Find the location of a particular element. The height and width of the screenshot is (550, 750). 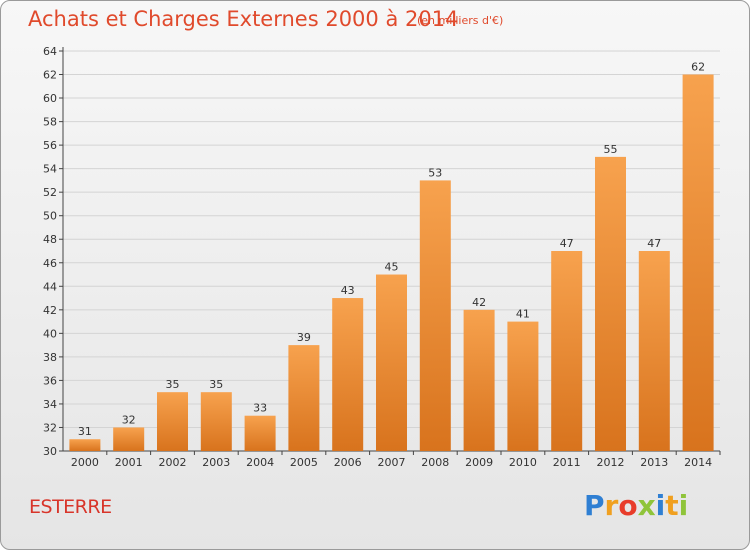

chart-title: Achats et Charges Externes 2000 à 2014 is located at coordinates (243, 19).